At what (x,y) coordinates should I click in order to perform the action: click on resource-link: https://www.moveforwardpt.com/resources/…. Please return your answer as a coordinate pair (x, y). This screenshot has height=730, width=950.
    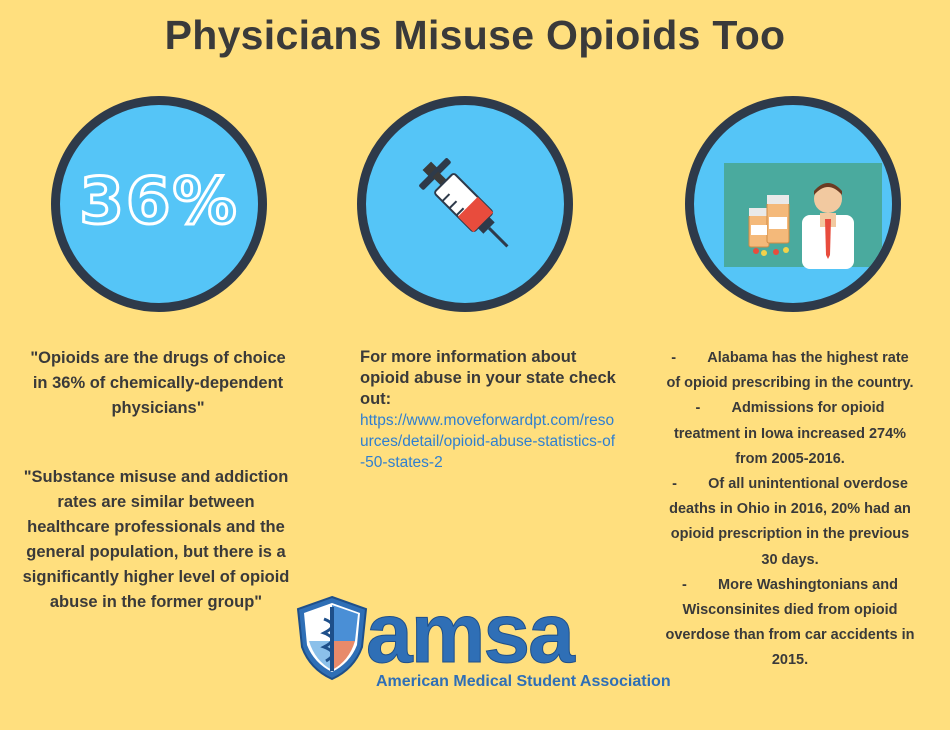
    Looking at the image, I should click on (488, 441).